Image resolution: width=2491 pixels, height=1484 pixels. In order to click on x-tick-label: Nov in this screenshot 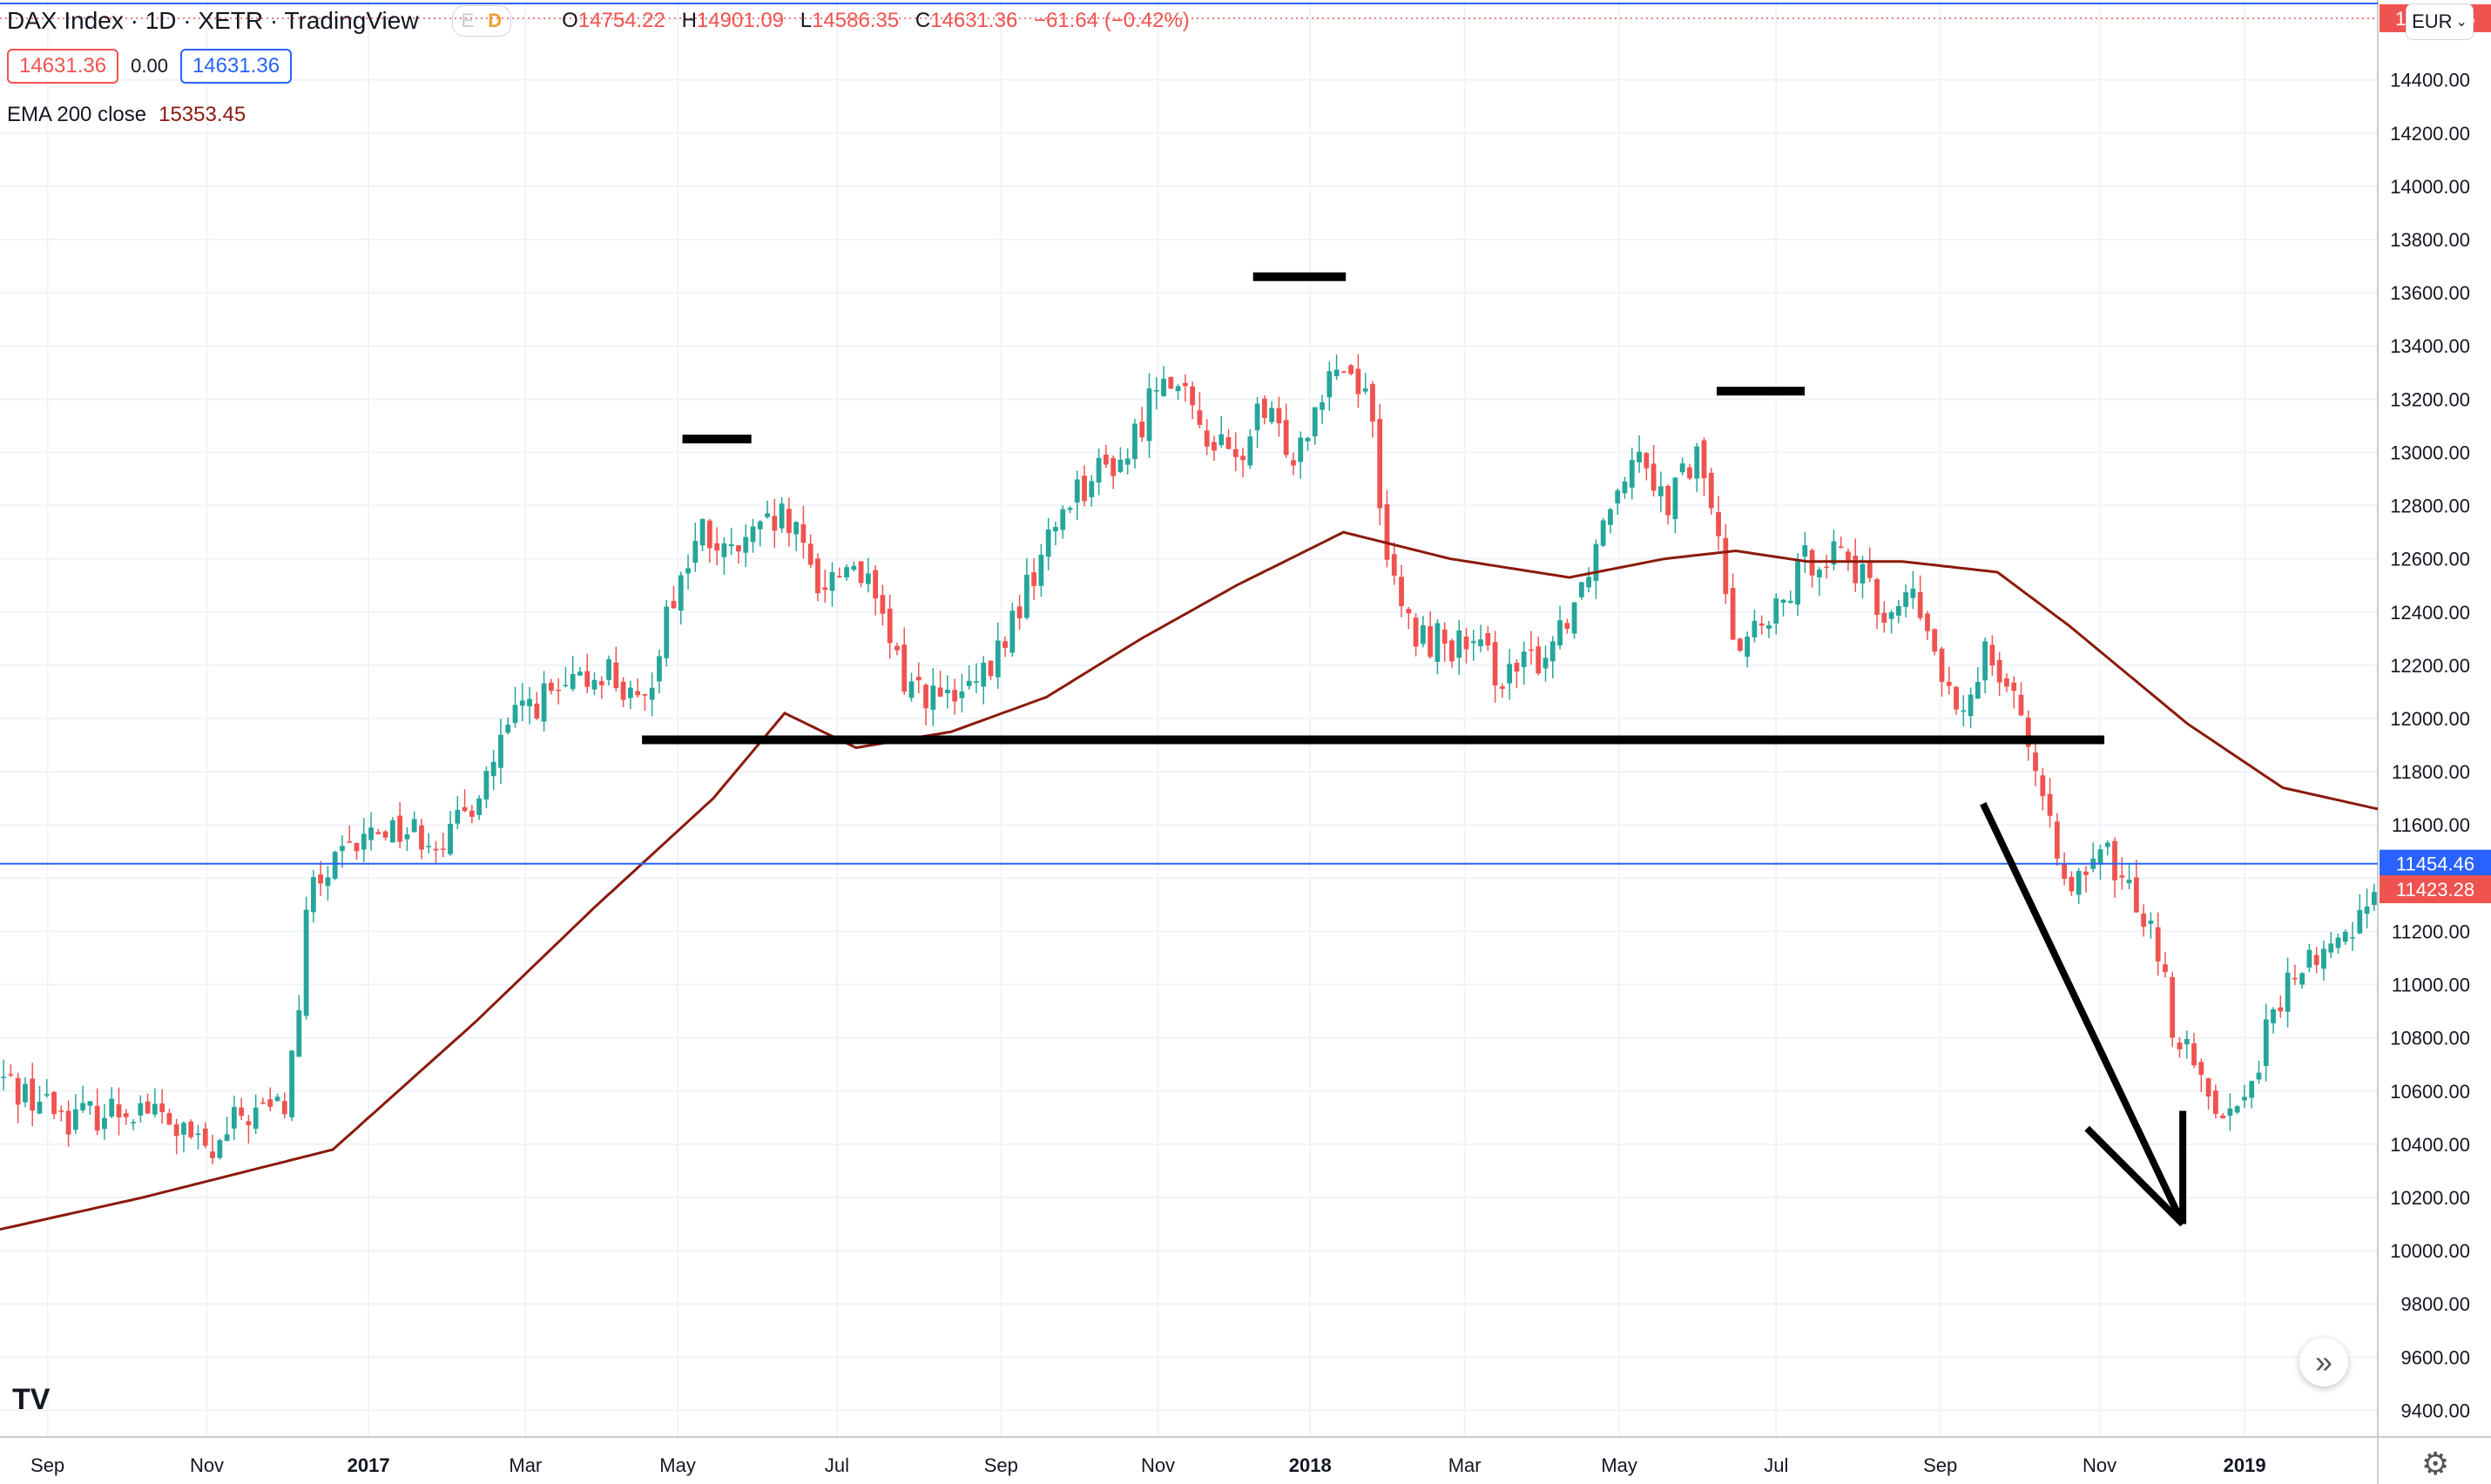, I will do `click(2099, 1465)`.